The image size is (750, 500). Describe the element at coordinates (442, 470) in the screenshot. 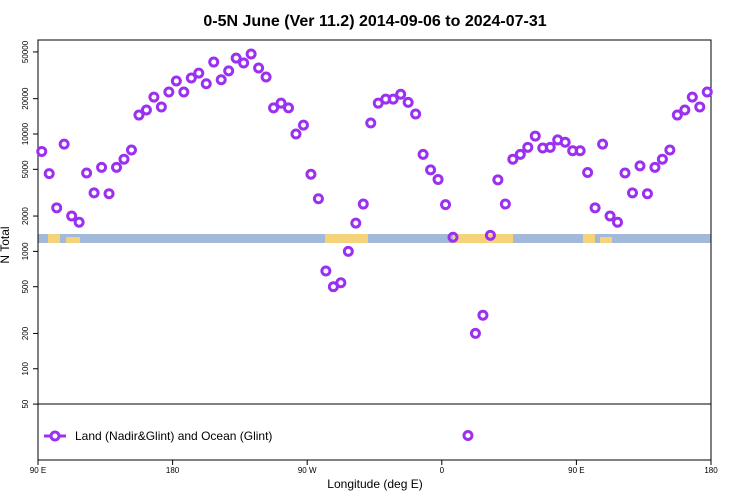

I see `x-tick-label: 0` at that location.